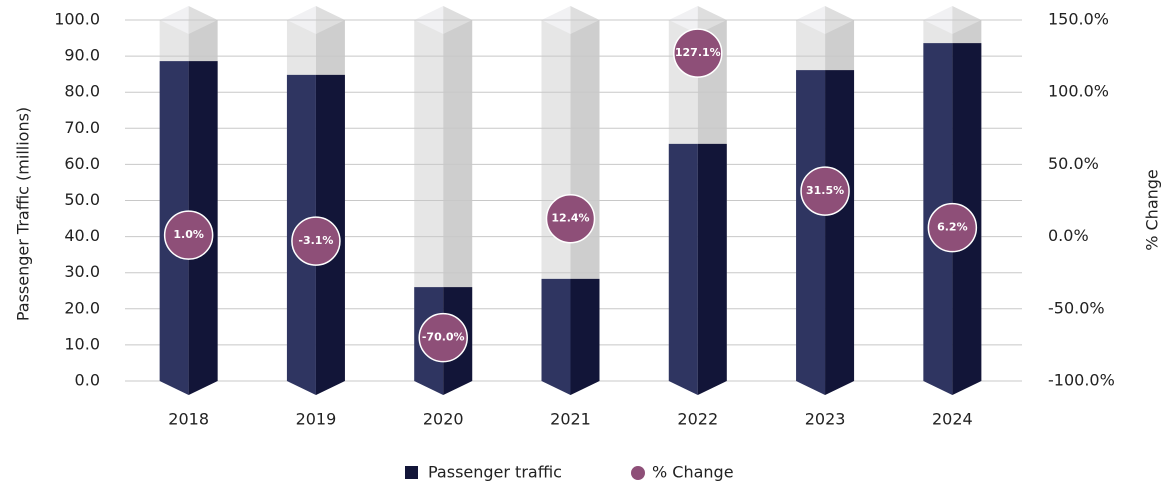 The height and width of the screenshot is (488, 1170). I want to click on y2-tick-label: 50.0%, so click(1073, 163).